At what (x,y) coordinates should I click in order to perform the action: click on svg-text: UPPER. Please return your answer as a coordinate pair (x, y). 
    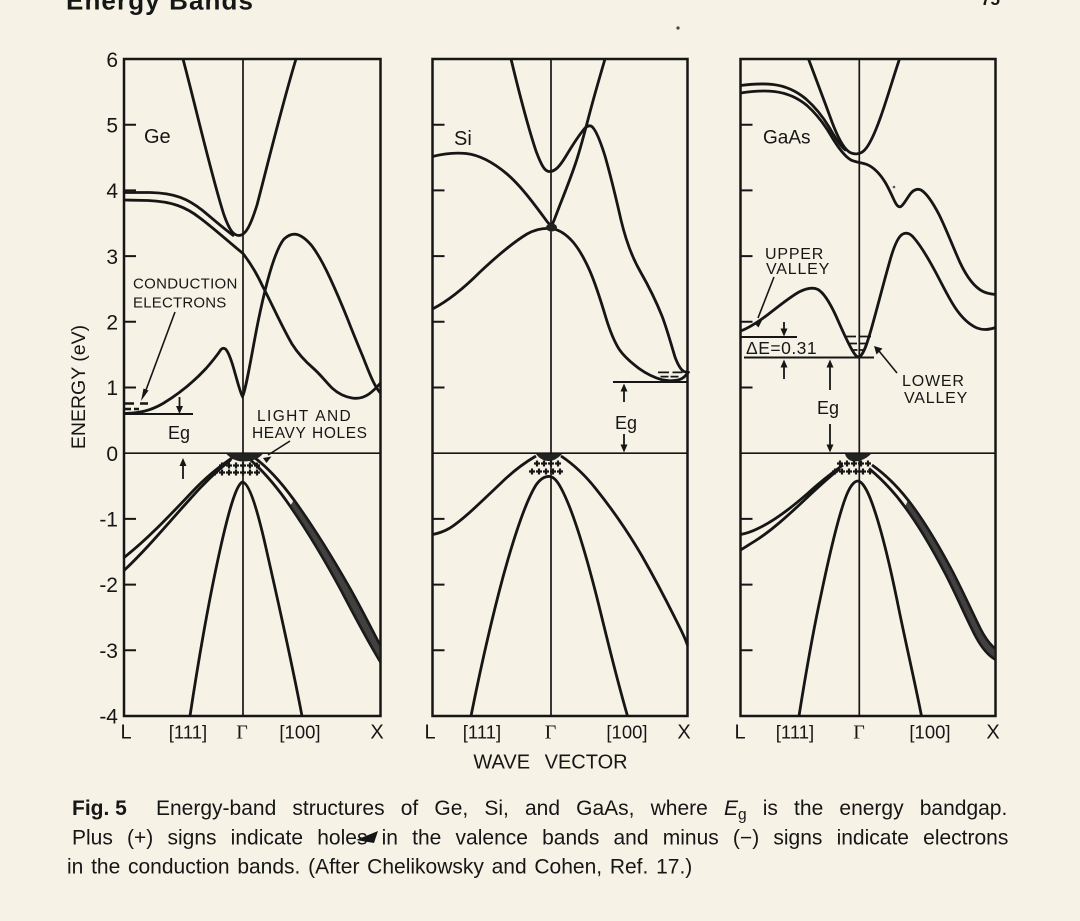
    Looking at the image, I should click on (794, 254).